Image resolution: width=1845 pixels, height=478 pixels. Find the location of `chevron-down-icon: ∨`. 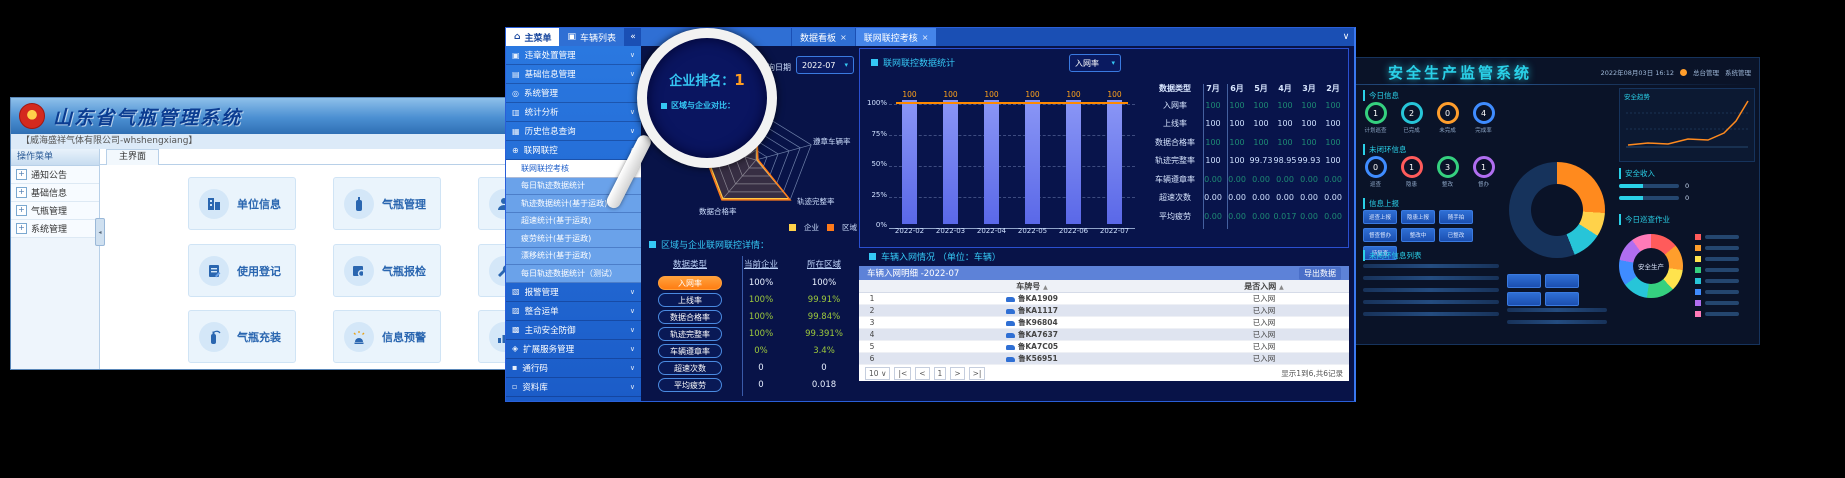

chevron-down-icon: ∨ is located at coordinates (632, 348).